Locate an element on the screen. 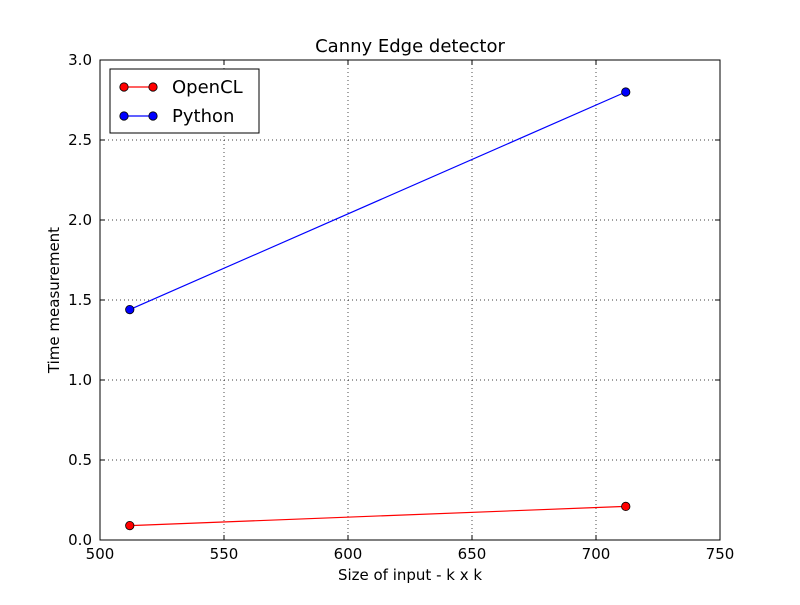 The height and width of the screenshot is (605, 800). x-tick-label: 600 is located at coordinates (348, 554).